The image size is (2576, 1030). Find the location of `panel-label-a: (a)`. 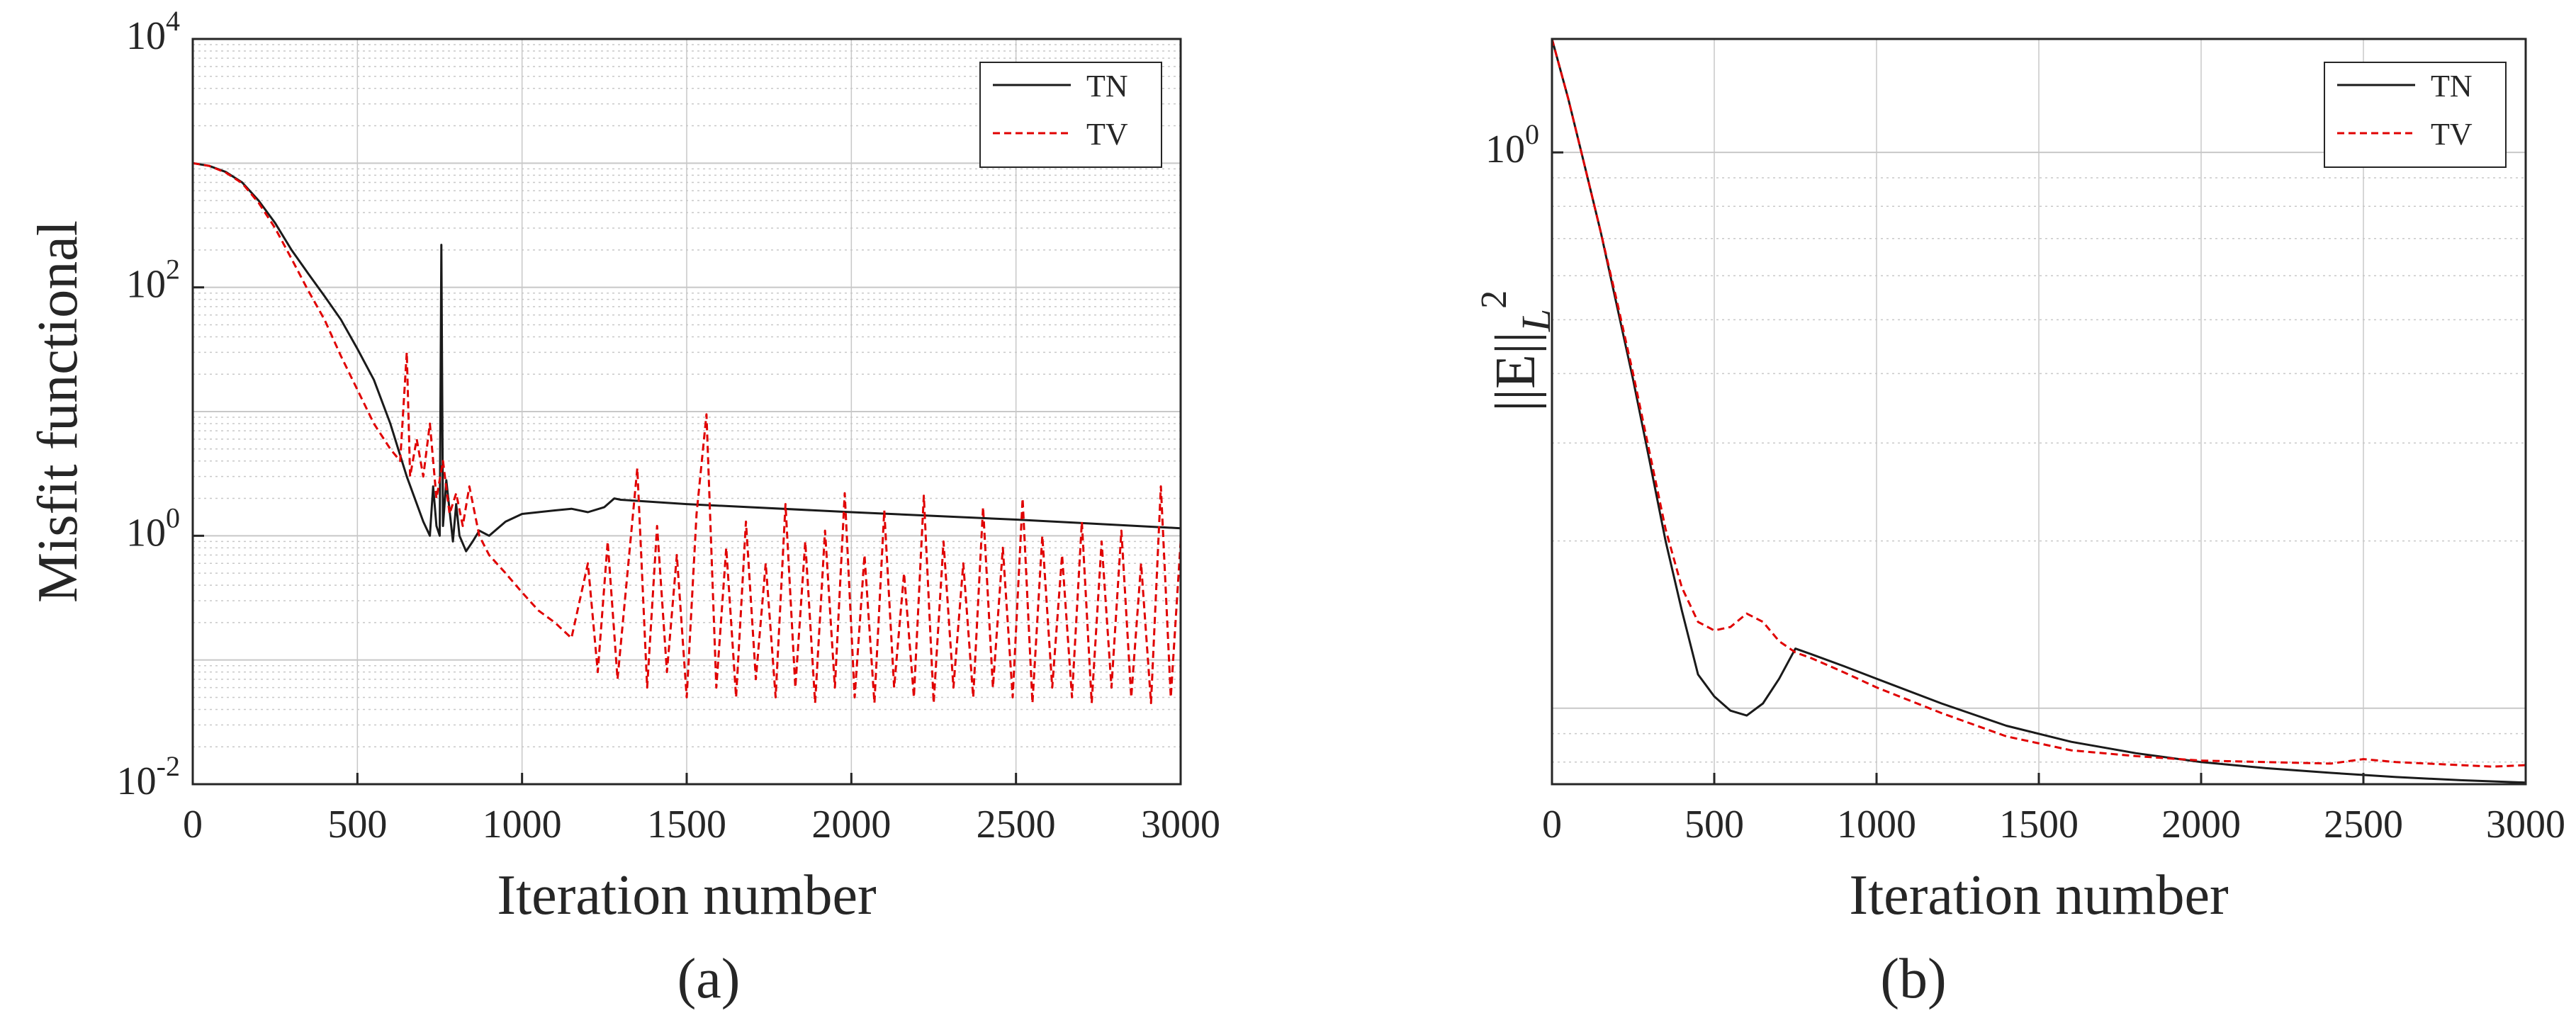

panel-label-a: (a) is located at coordinates (709, 979).